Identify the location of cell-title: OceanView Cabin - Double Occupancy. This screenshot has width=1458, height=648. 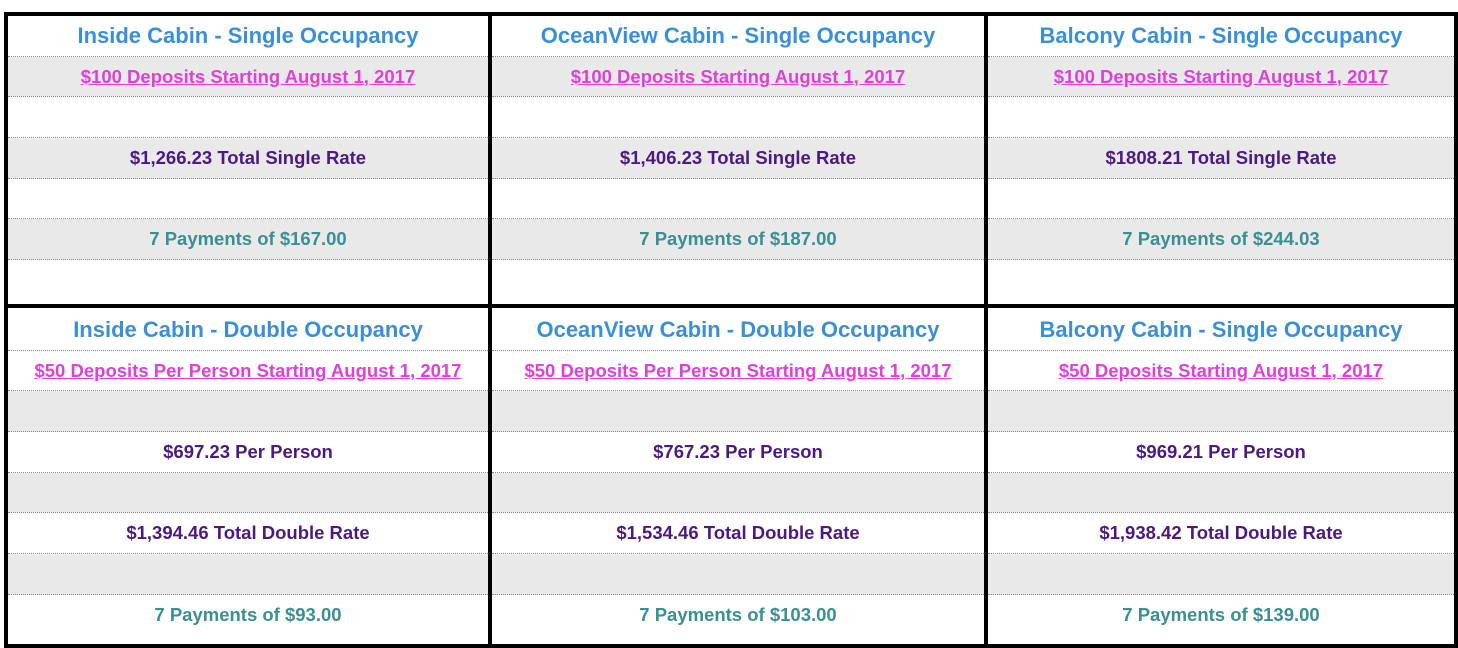
(738, 330).